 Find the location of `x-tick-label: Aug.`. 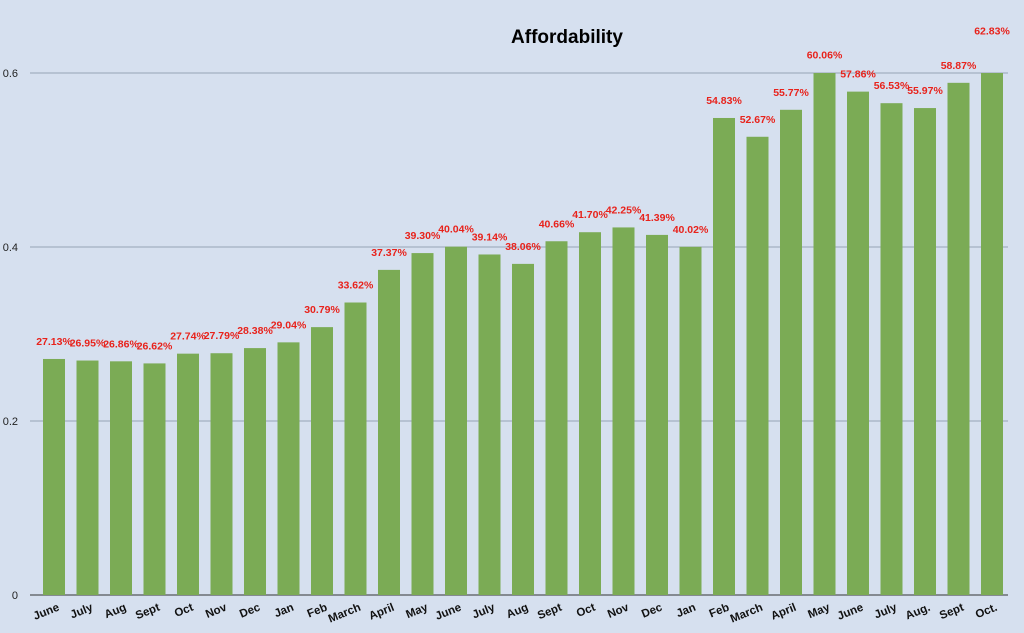

x-tick-label: Aug. is located at coordinates (918, 612).